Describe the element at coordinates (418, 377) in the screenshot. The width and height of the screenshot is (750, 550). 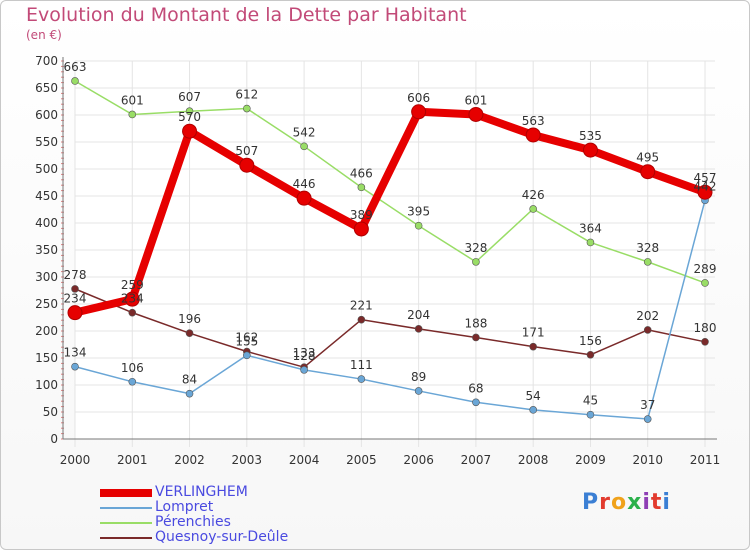
I see `data-label: 89` at that location.